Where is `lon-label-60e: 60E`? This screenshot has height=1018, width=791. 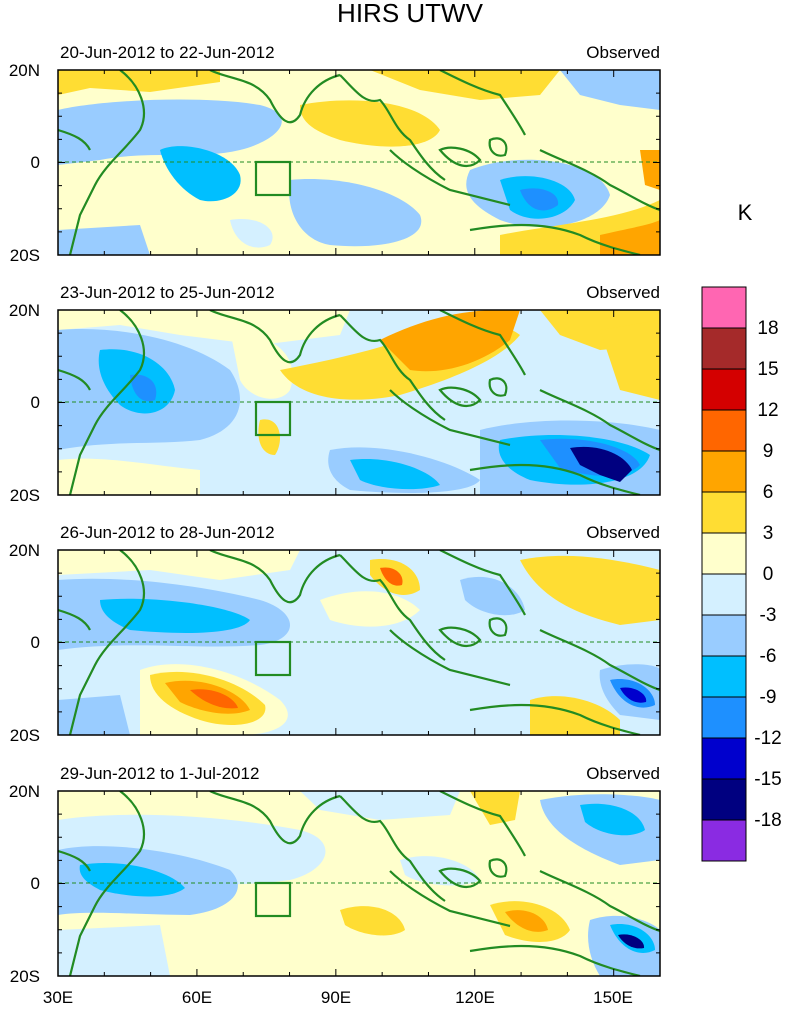 lon-label-60e: 60E is located at coordinates (197, 997).